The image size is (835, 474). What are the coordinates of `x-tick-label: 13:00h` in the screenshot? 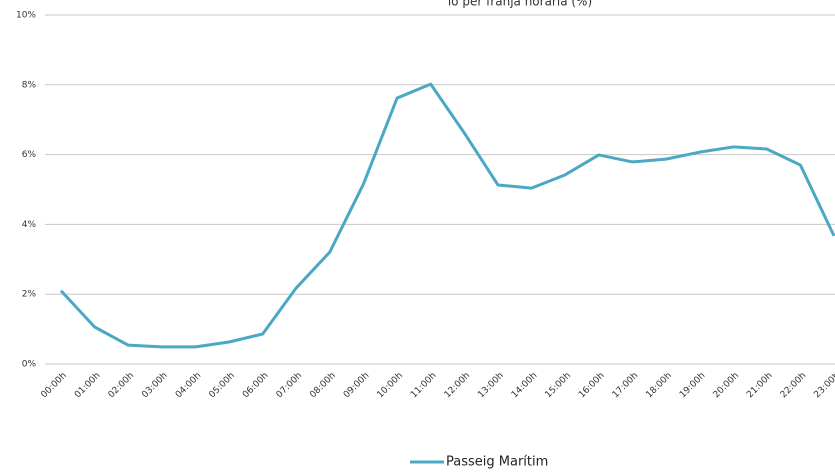 It's located at (490, 385).